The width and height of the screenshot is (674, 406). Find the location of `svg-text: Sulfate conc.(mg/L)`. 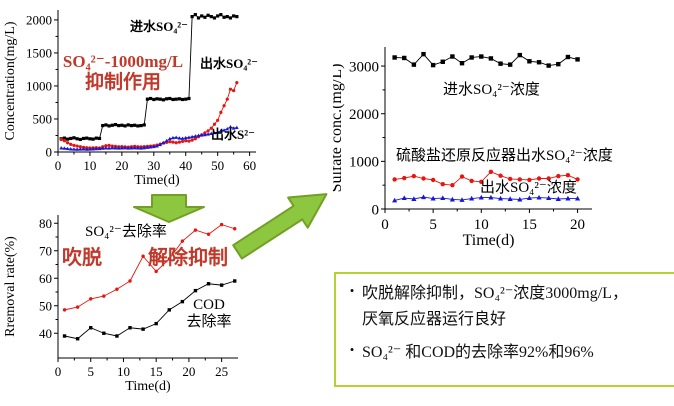

svg-text: Sulfate conc.(mg/L) is located at coordinates (339, 128).